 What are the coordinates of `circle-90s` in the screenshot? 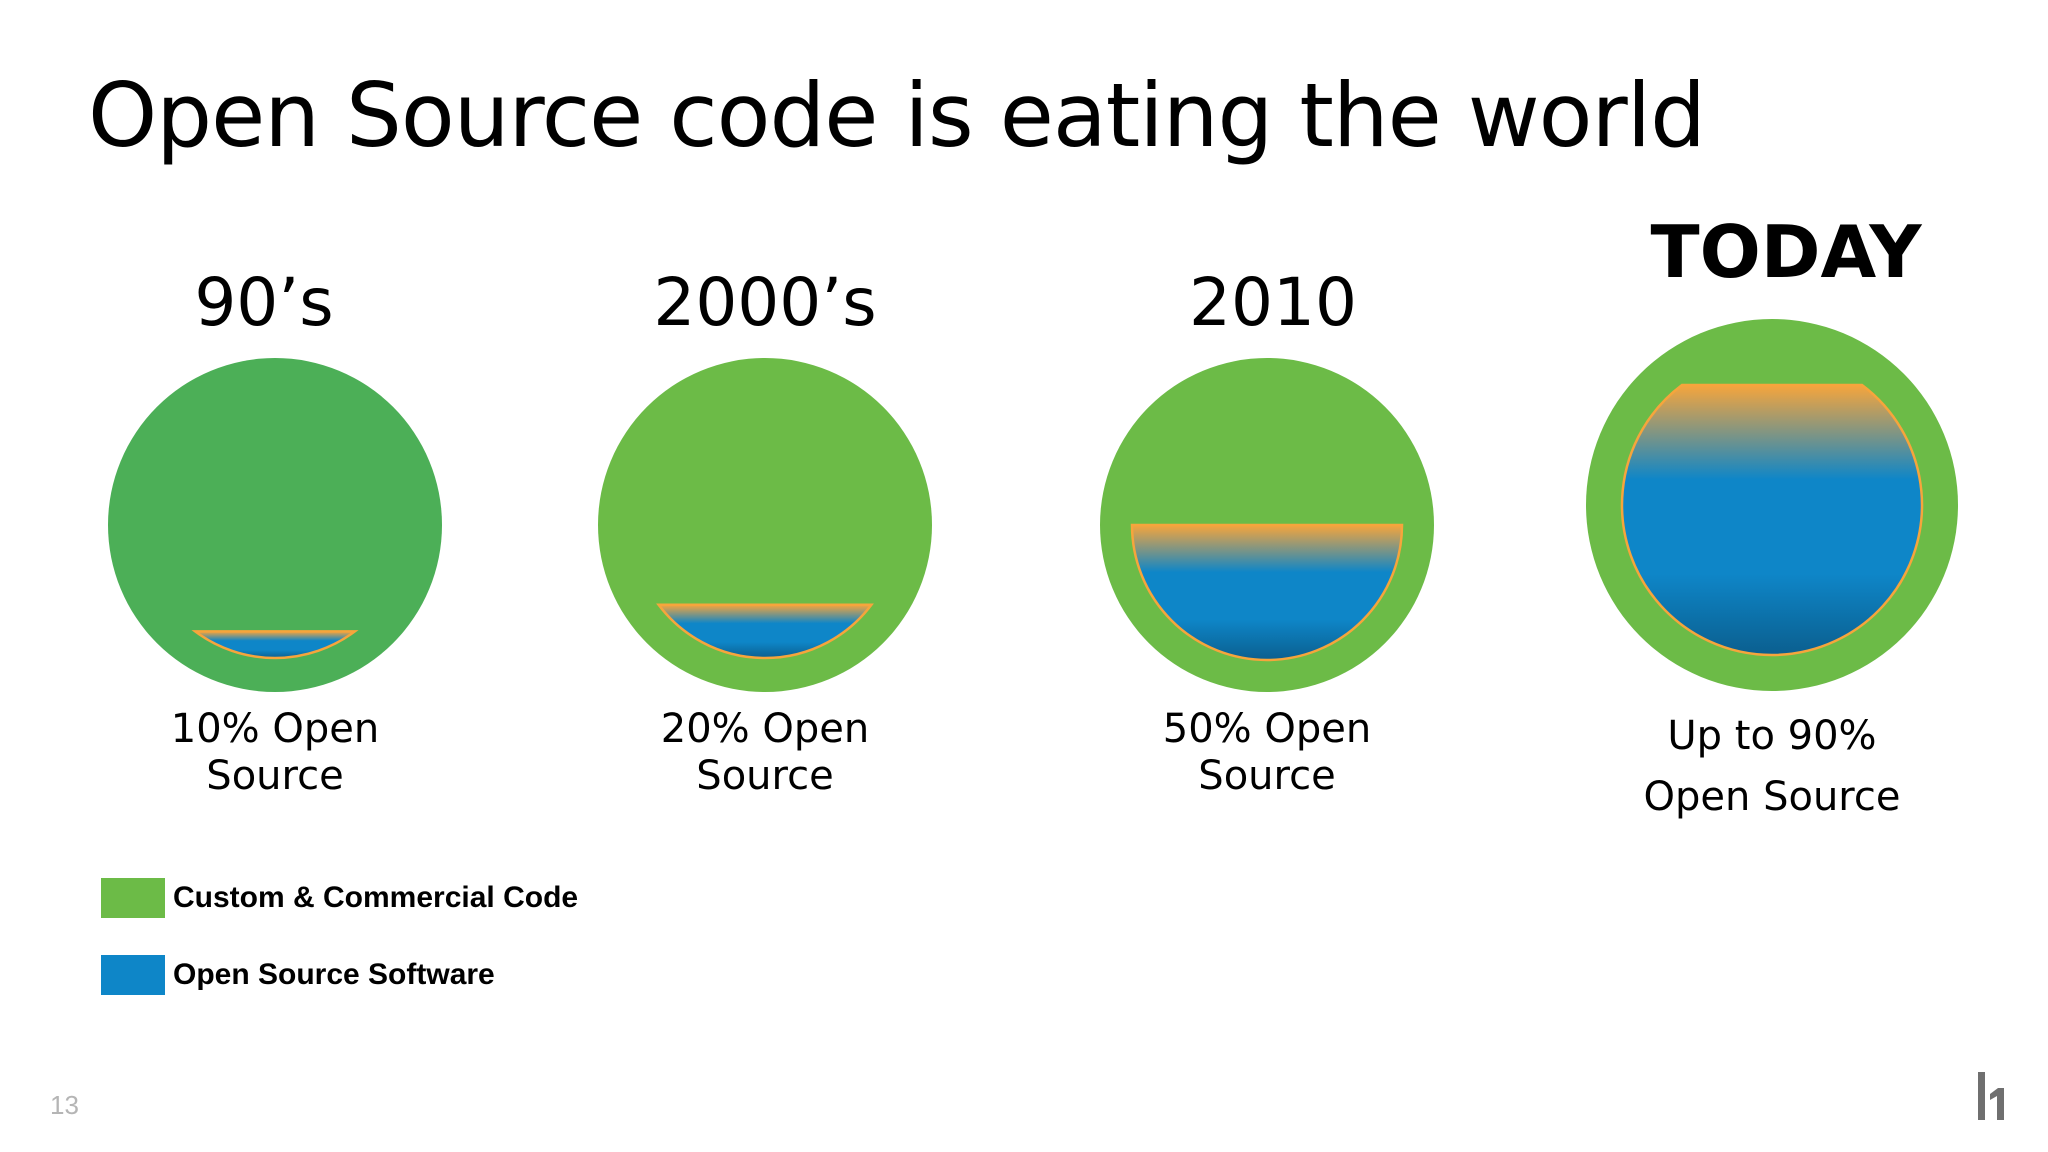 It's located at (275, 525).